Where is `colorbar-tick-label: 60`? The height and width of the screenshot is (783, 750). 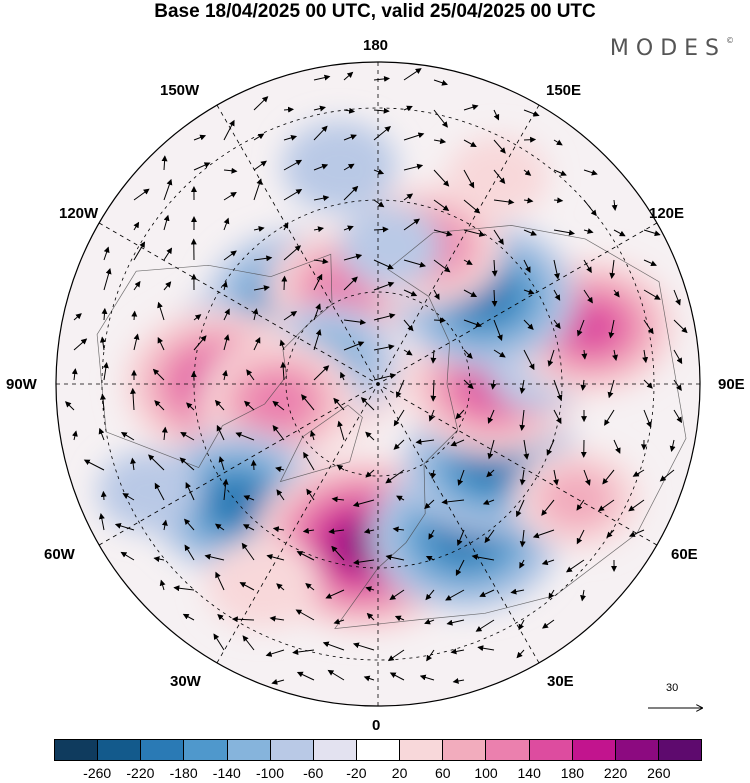 colorbar-tick-label: 60 is located at coordinates (443, 773).